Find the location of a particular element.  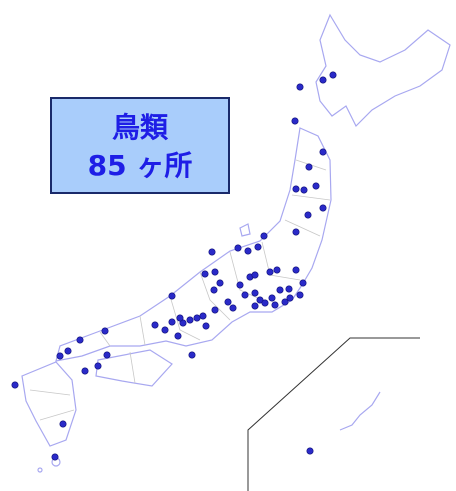

island is located at coordinates (40, 470).